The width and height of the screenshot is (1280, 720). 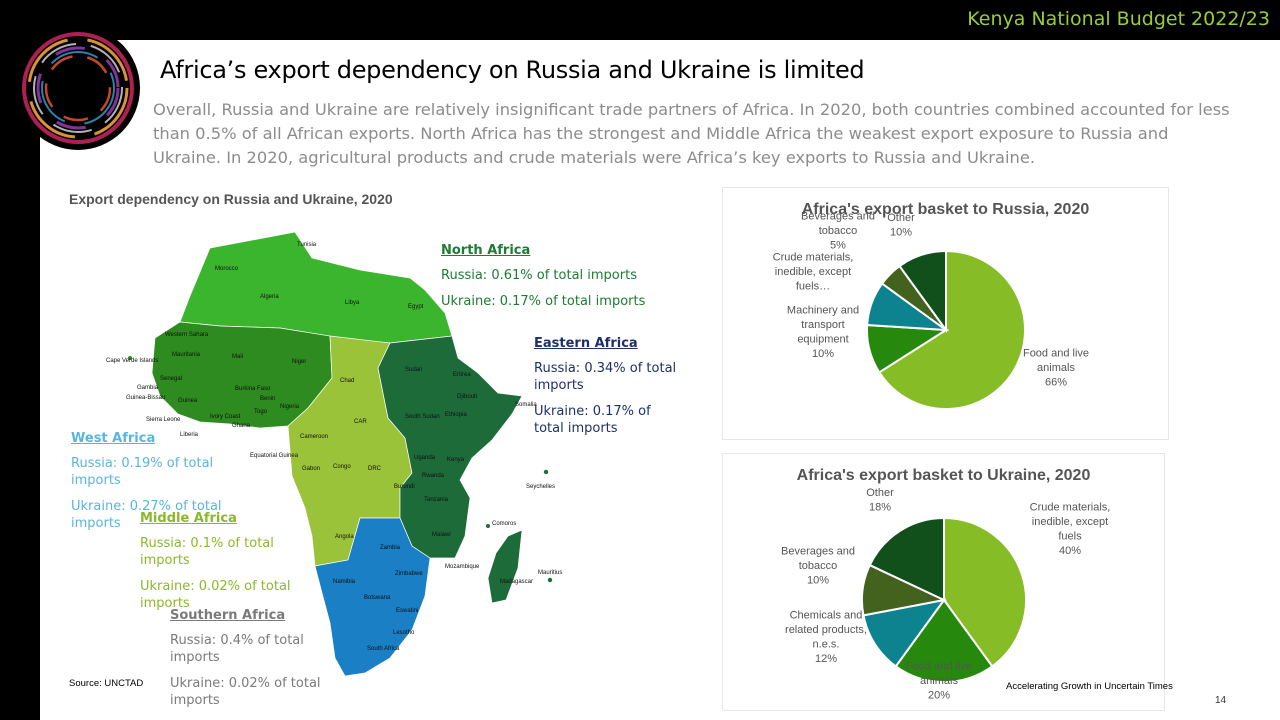 I want to click on region-north-name: North Africa, so click(x=486, y=250).